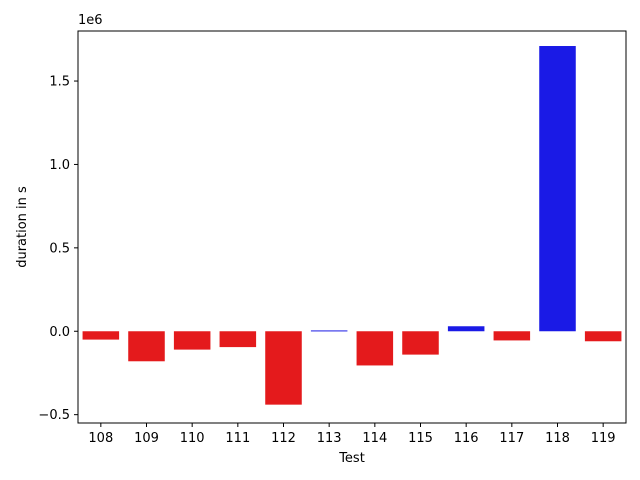 Image resolution: width=640 pixels, height=480 pixels. I want to click on x-tick-label: 110, so click(192, 438).